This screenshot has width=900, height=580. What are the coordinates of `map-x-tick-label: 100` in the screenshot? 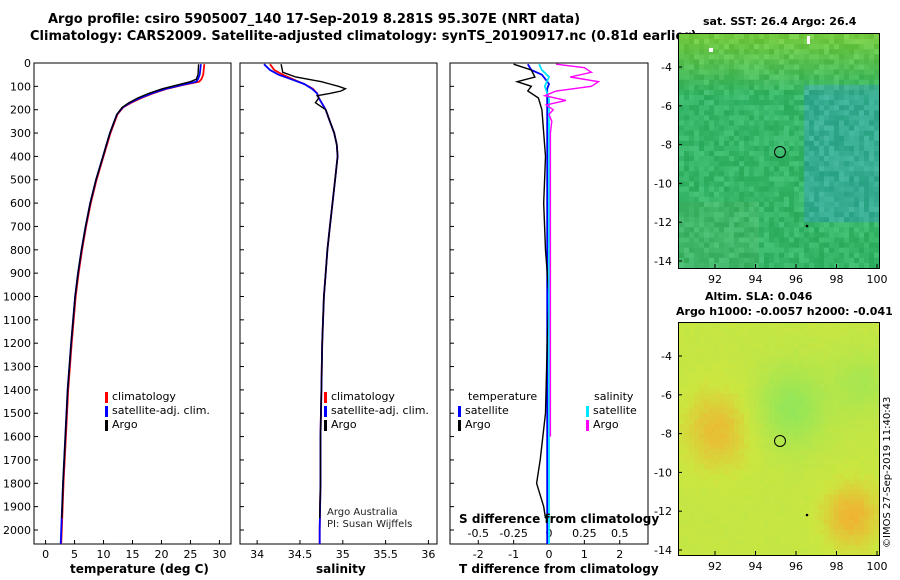 It's located at (877, 566).